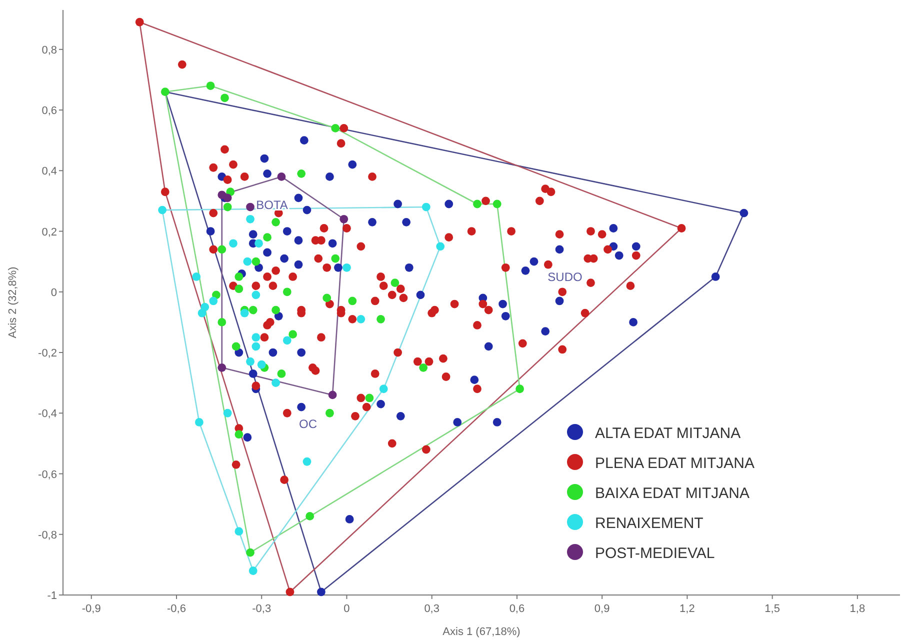  I want to click on x-tick-label: 0,9, so click(602, 609).